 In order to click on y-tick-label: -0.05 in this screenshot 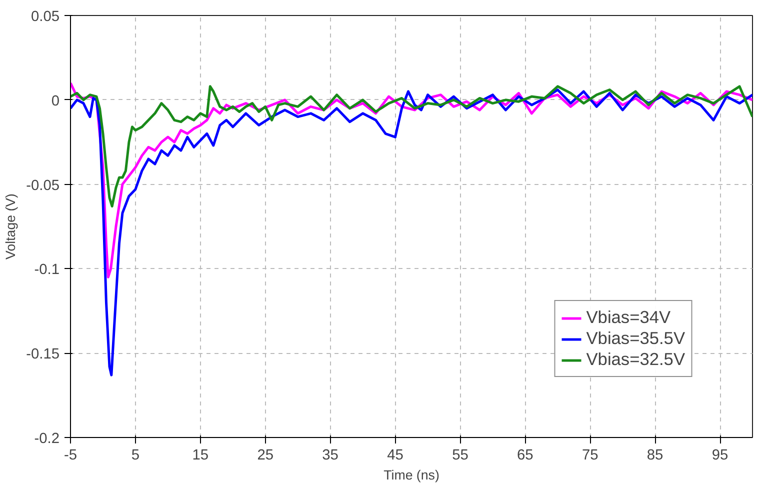, I will do `click(43, 186)`.